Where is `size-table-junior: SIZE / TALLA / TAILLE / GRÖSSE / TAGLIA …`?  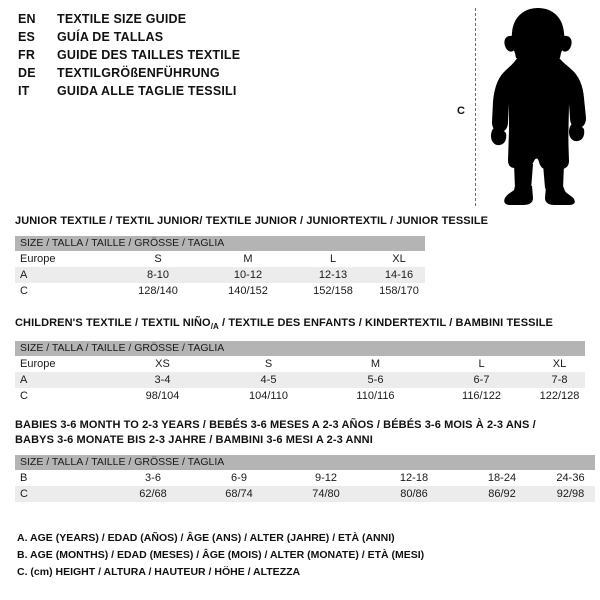 size-table-junior: SIZE / TALLA / TAILLE / GRÖSSE / TAGLIA … is located at coordinates (220, 267).